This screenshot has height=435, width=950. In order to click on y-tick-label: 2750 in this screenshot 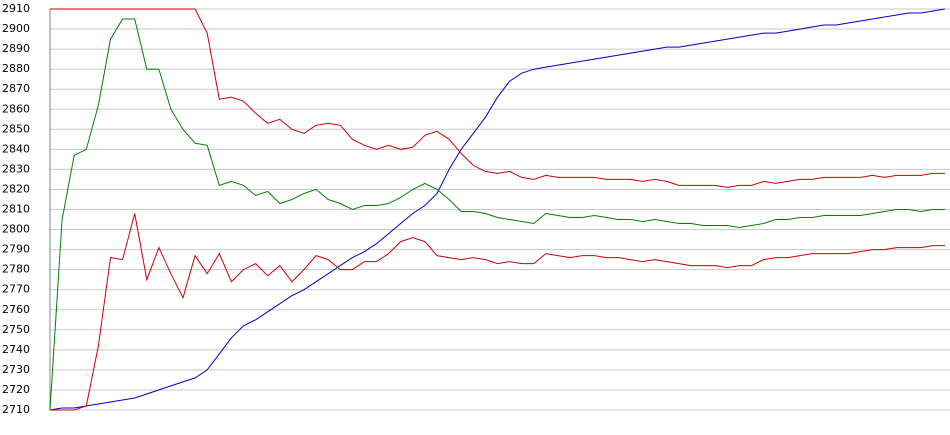, I will do `click(16, 329)`.